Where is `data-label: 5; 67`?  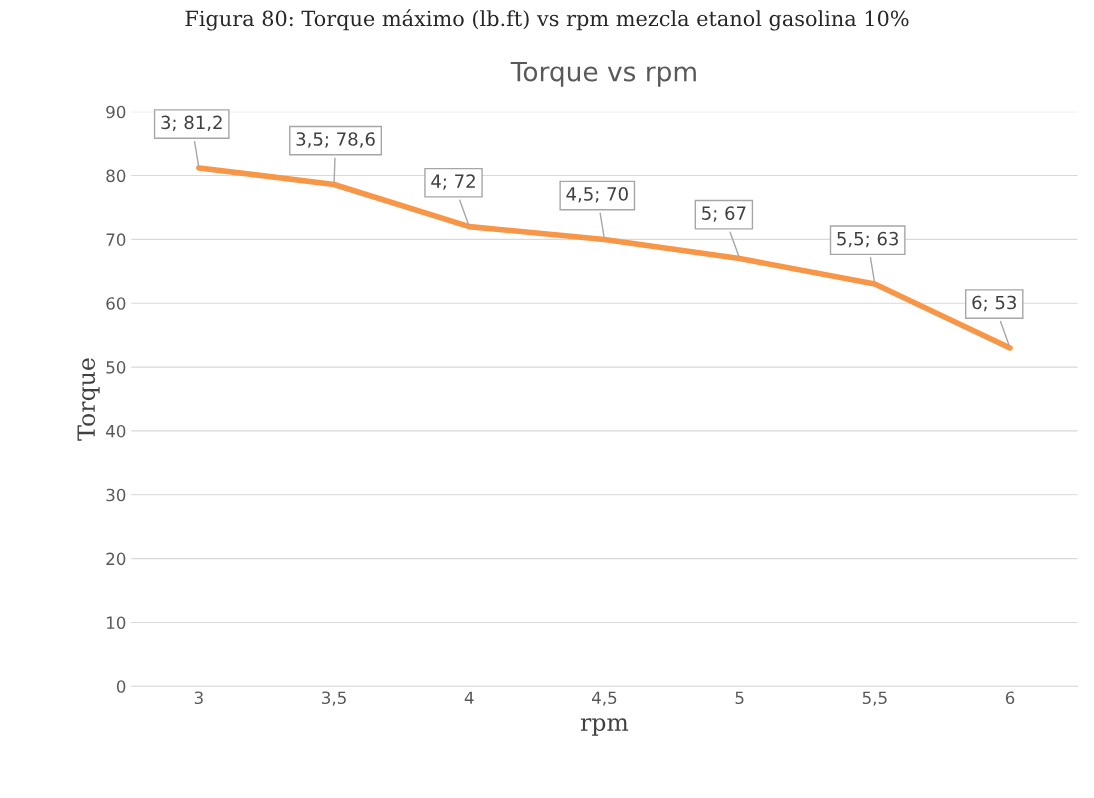
data-label: 5; 67 is located at coordinates (724, 214).